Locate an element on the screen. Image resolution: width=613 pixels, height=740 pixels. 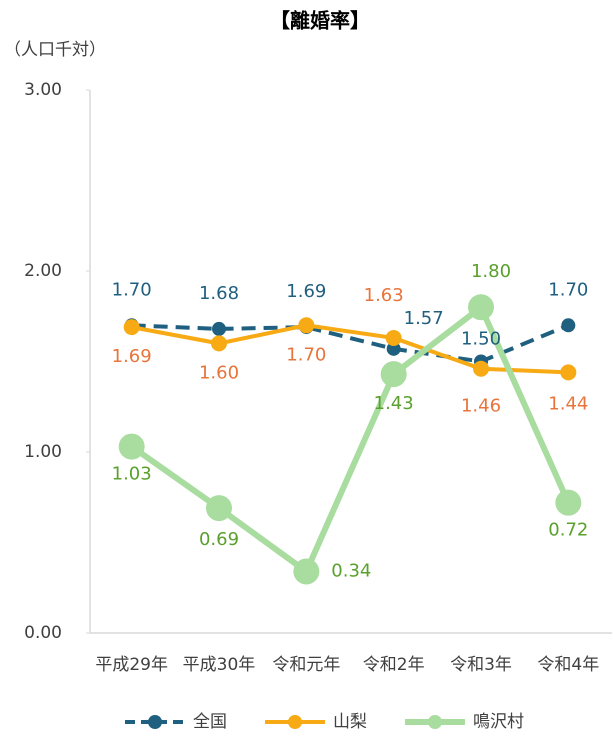
chart-title: 【離婚率】 is located at coordinates (320, 21).